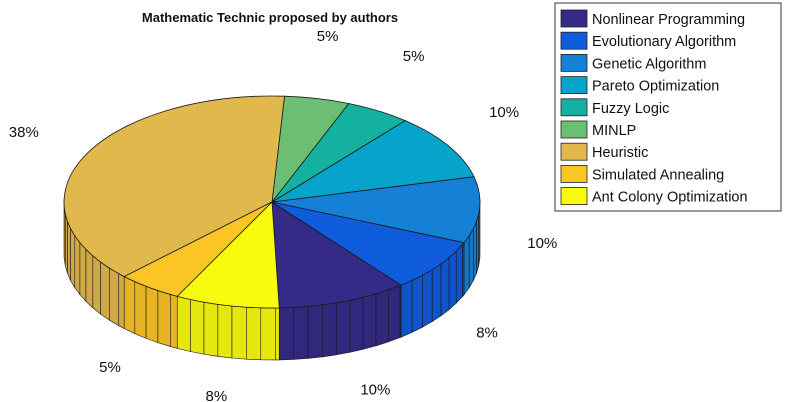  What do you see at coordinates (630, 109) in the screenshot?
I see `legend-label-4: Fuzzy Logic` at bounding box center [630, 109].